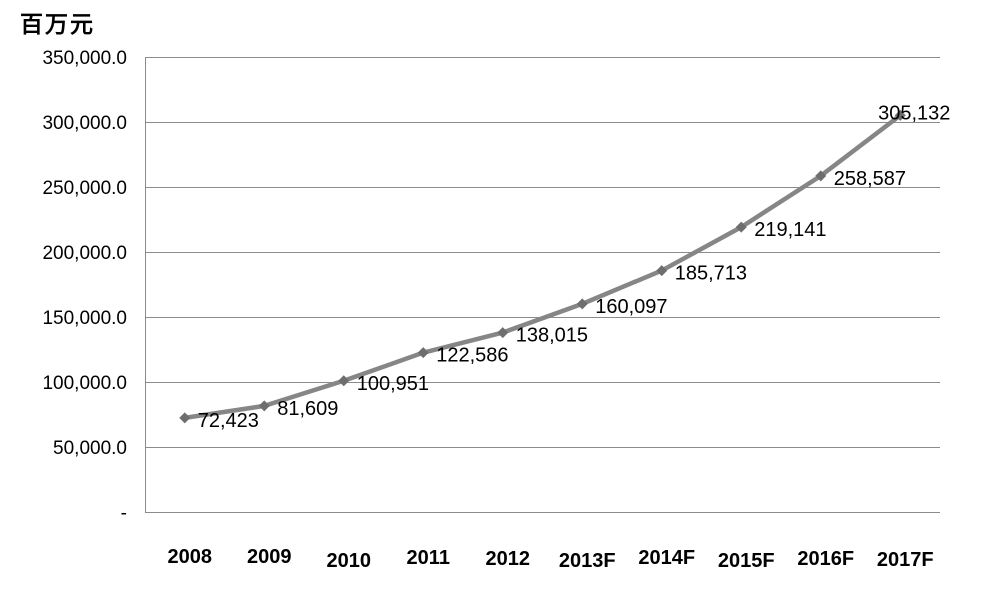 This screenshot has width=981, height=593. What do you see at coordinates (57, 24) in the screenshot?
I see `y-axis-unit-title: 百万元` at bounding box center [57, 24].